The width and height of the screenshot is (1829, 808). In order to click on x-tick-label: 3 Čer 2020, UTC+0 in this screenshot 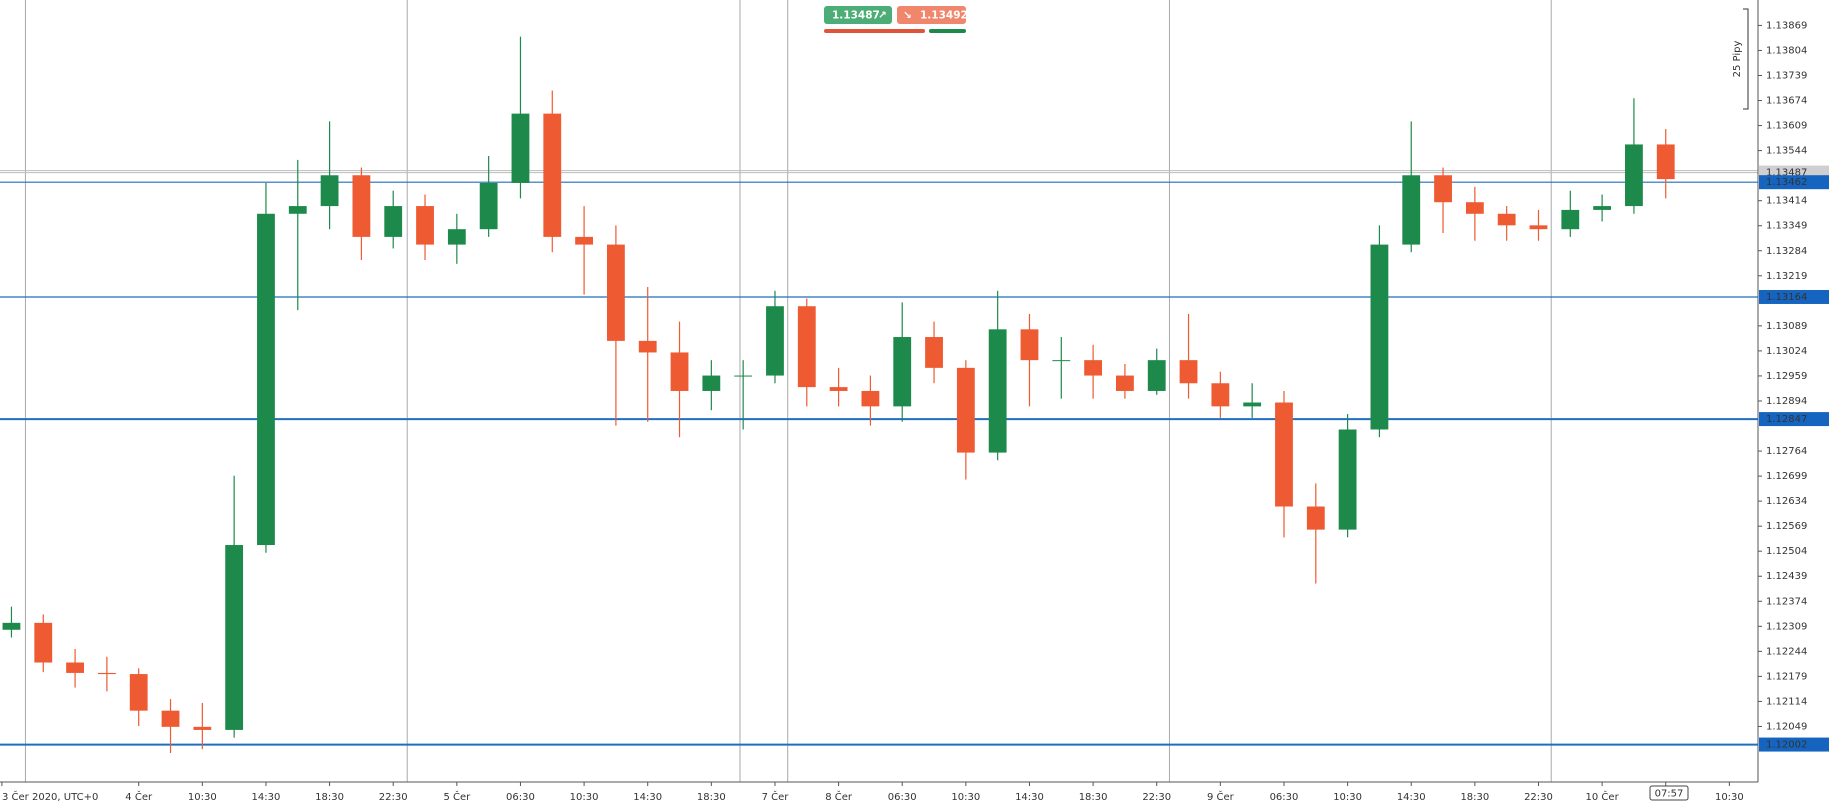, I will do `click(50, 796)`.